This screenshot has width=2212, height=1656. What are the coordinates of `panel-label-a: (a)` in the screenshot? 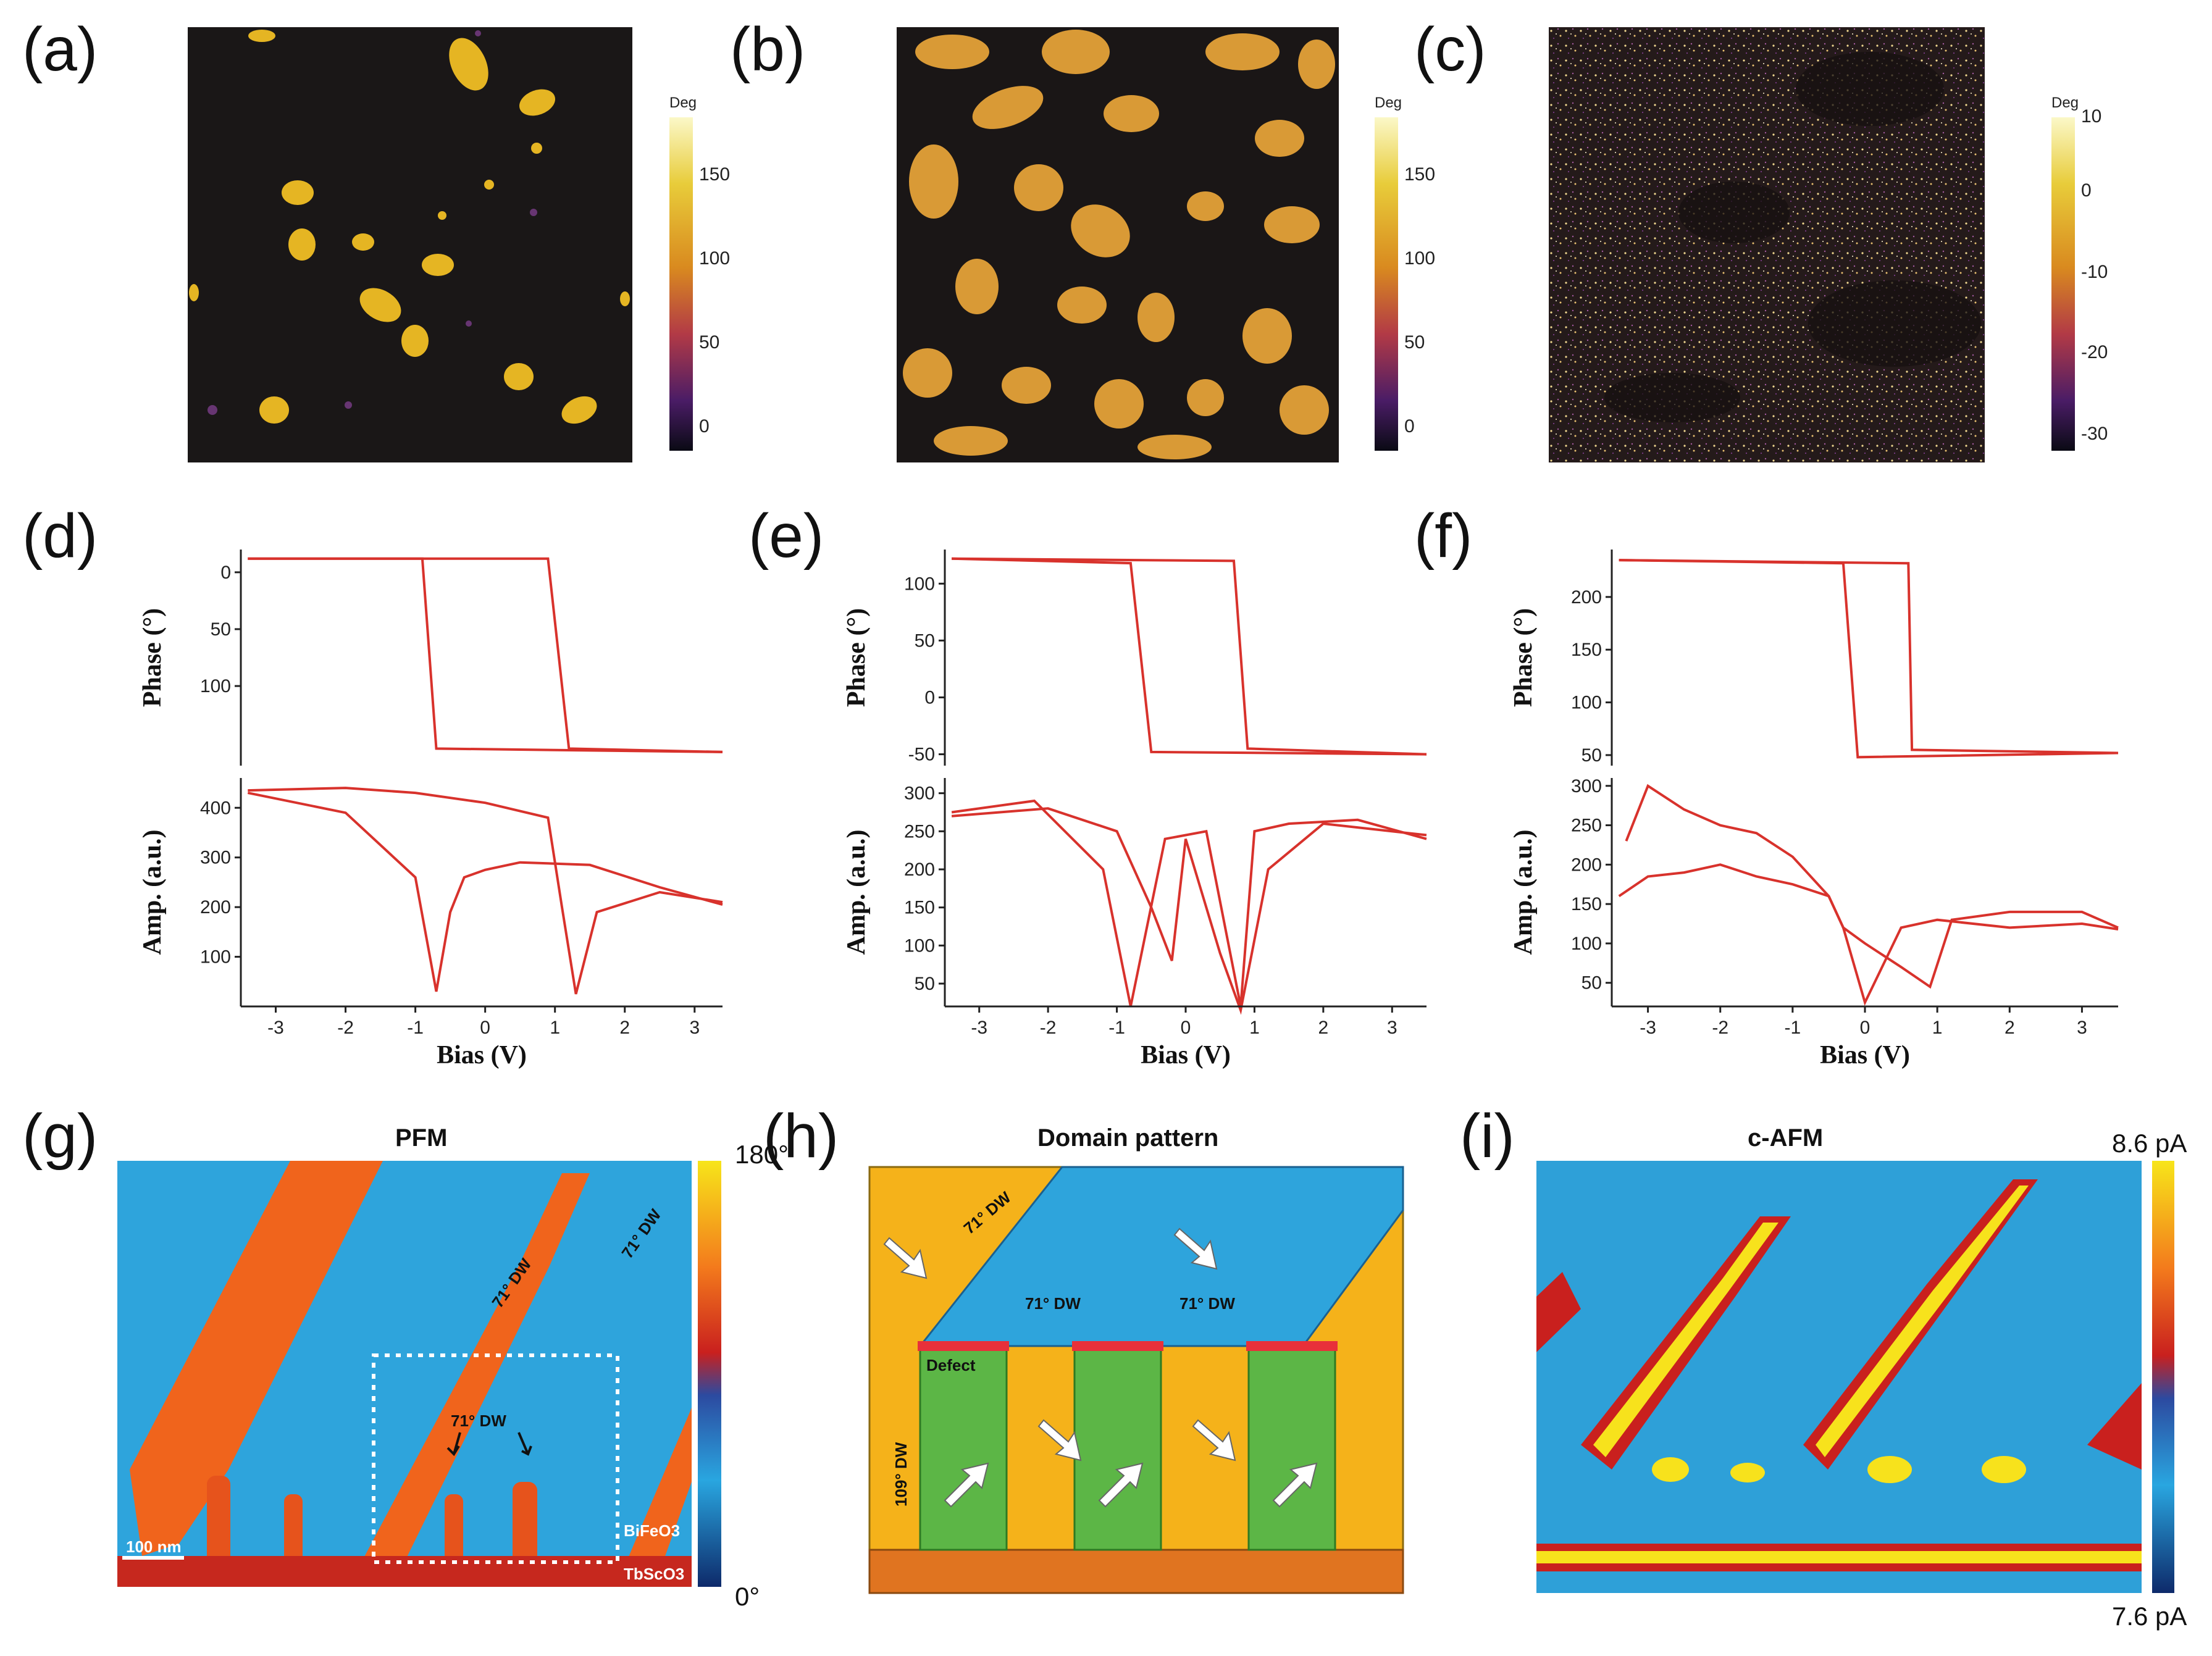 It's located at (60, 49).